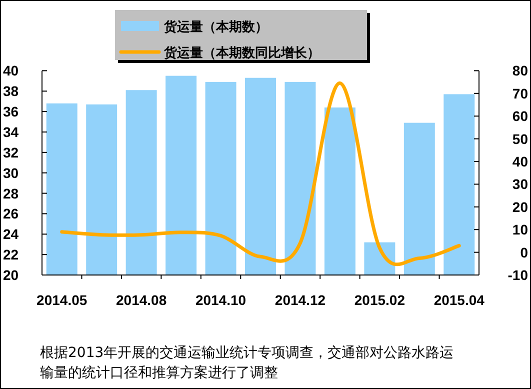  I want to click on y-tick-label: 40, so click(11, 70).